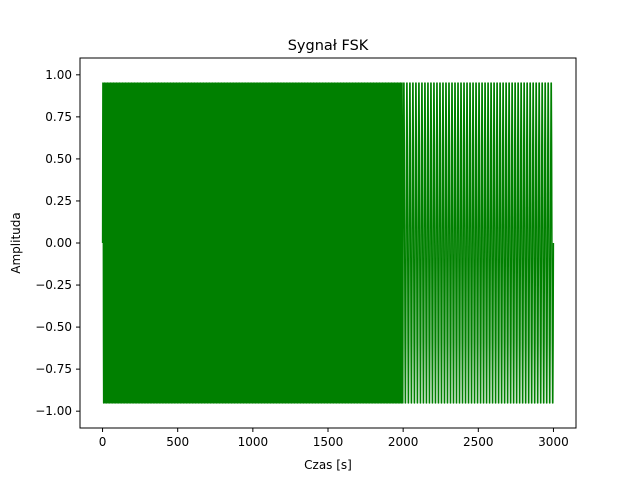  What do you see at coordinates (53, 411) in the screenshot?
I see `y-tick-label: −1.00` at bounding box center [53, 411].